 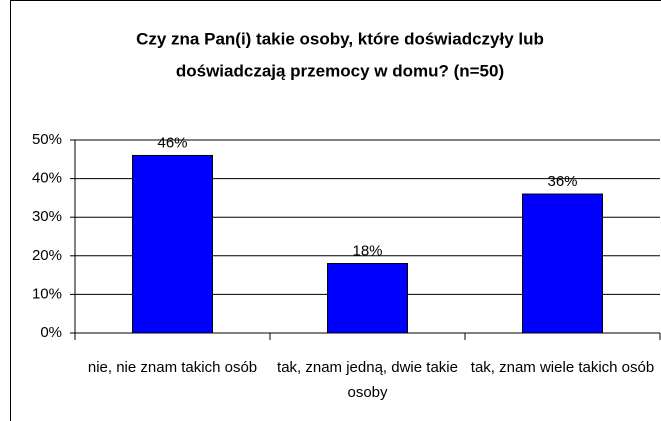 I want to click on y-tick-label: 0%, so click(x=51, y=332).